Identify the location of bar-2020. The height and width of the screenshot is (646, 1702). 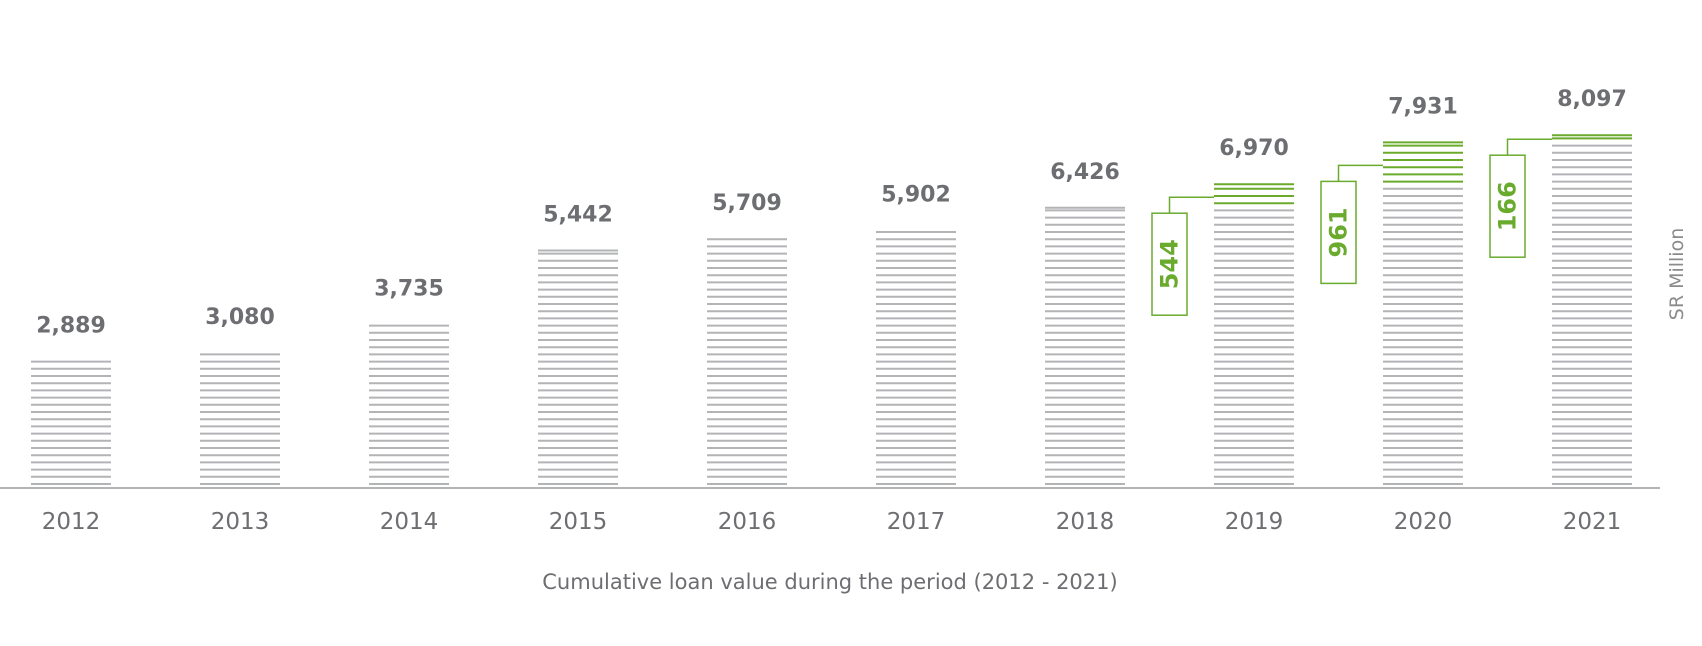
(1423, 313).